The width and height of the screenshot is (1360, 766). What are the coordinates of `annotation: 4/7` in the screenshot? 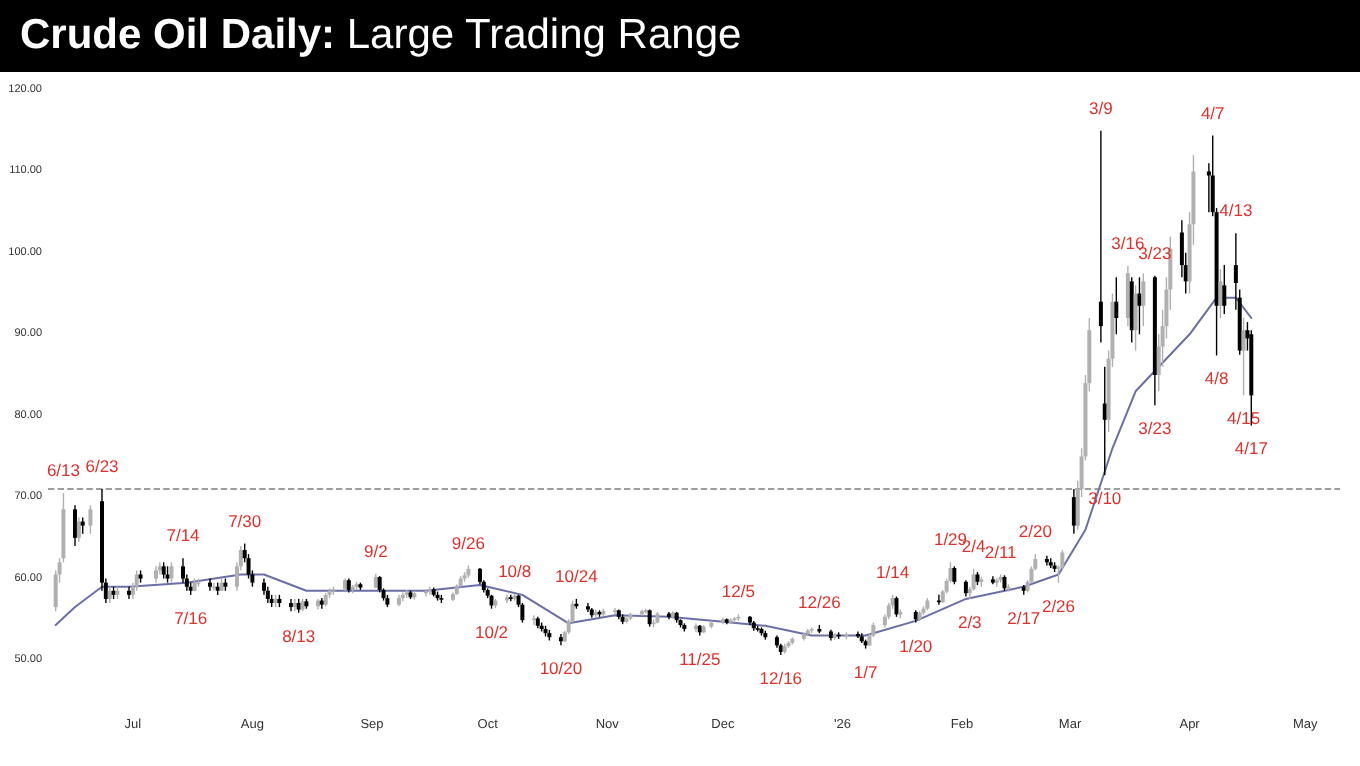 It's located at (1213, 112).